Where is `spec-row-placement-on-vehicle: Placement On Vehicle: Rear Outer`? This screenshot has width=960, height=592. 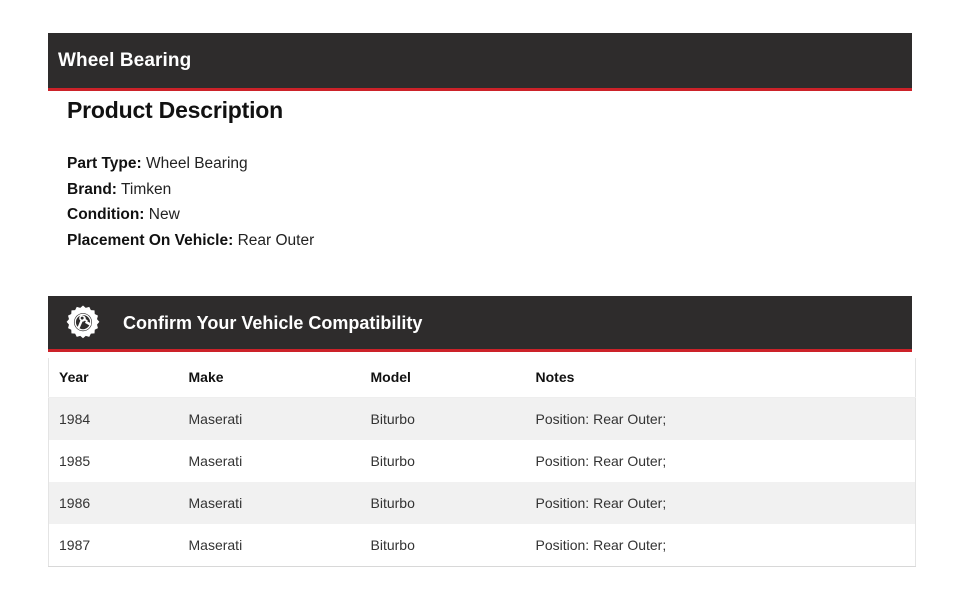
spec-row-placement-on-vehicle: Placement On Vehicle: Rear Outer is located at coordinates (190, 241).